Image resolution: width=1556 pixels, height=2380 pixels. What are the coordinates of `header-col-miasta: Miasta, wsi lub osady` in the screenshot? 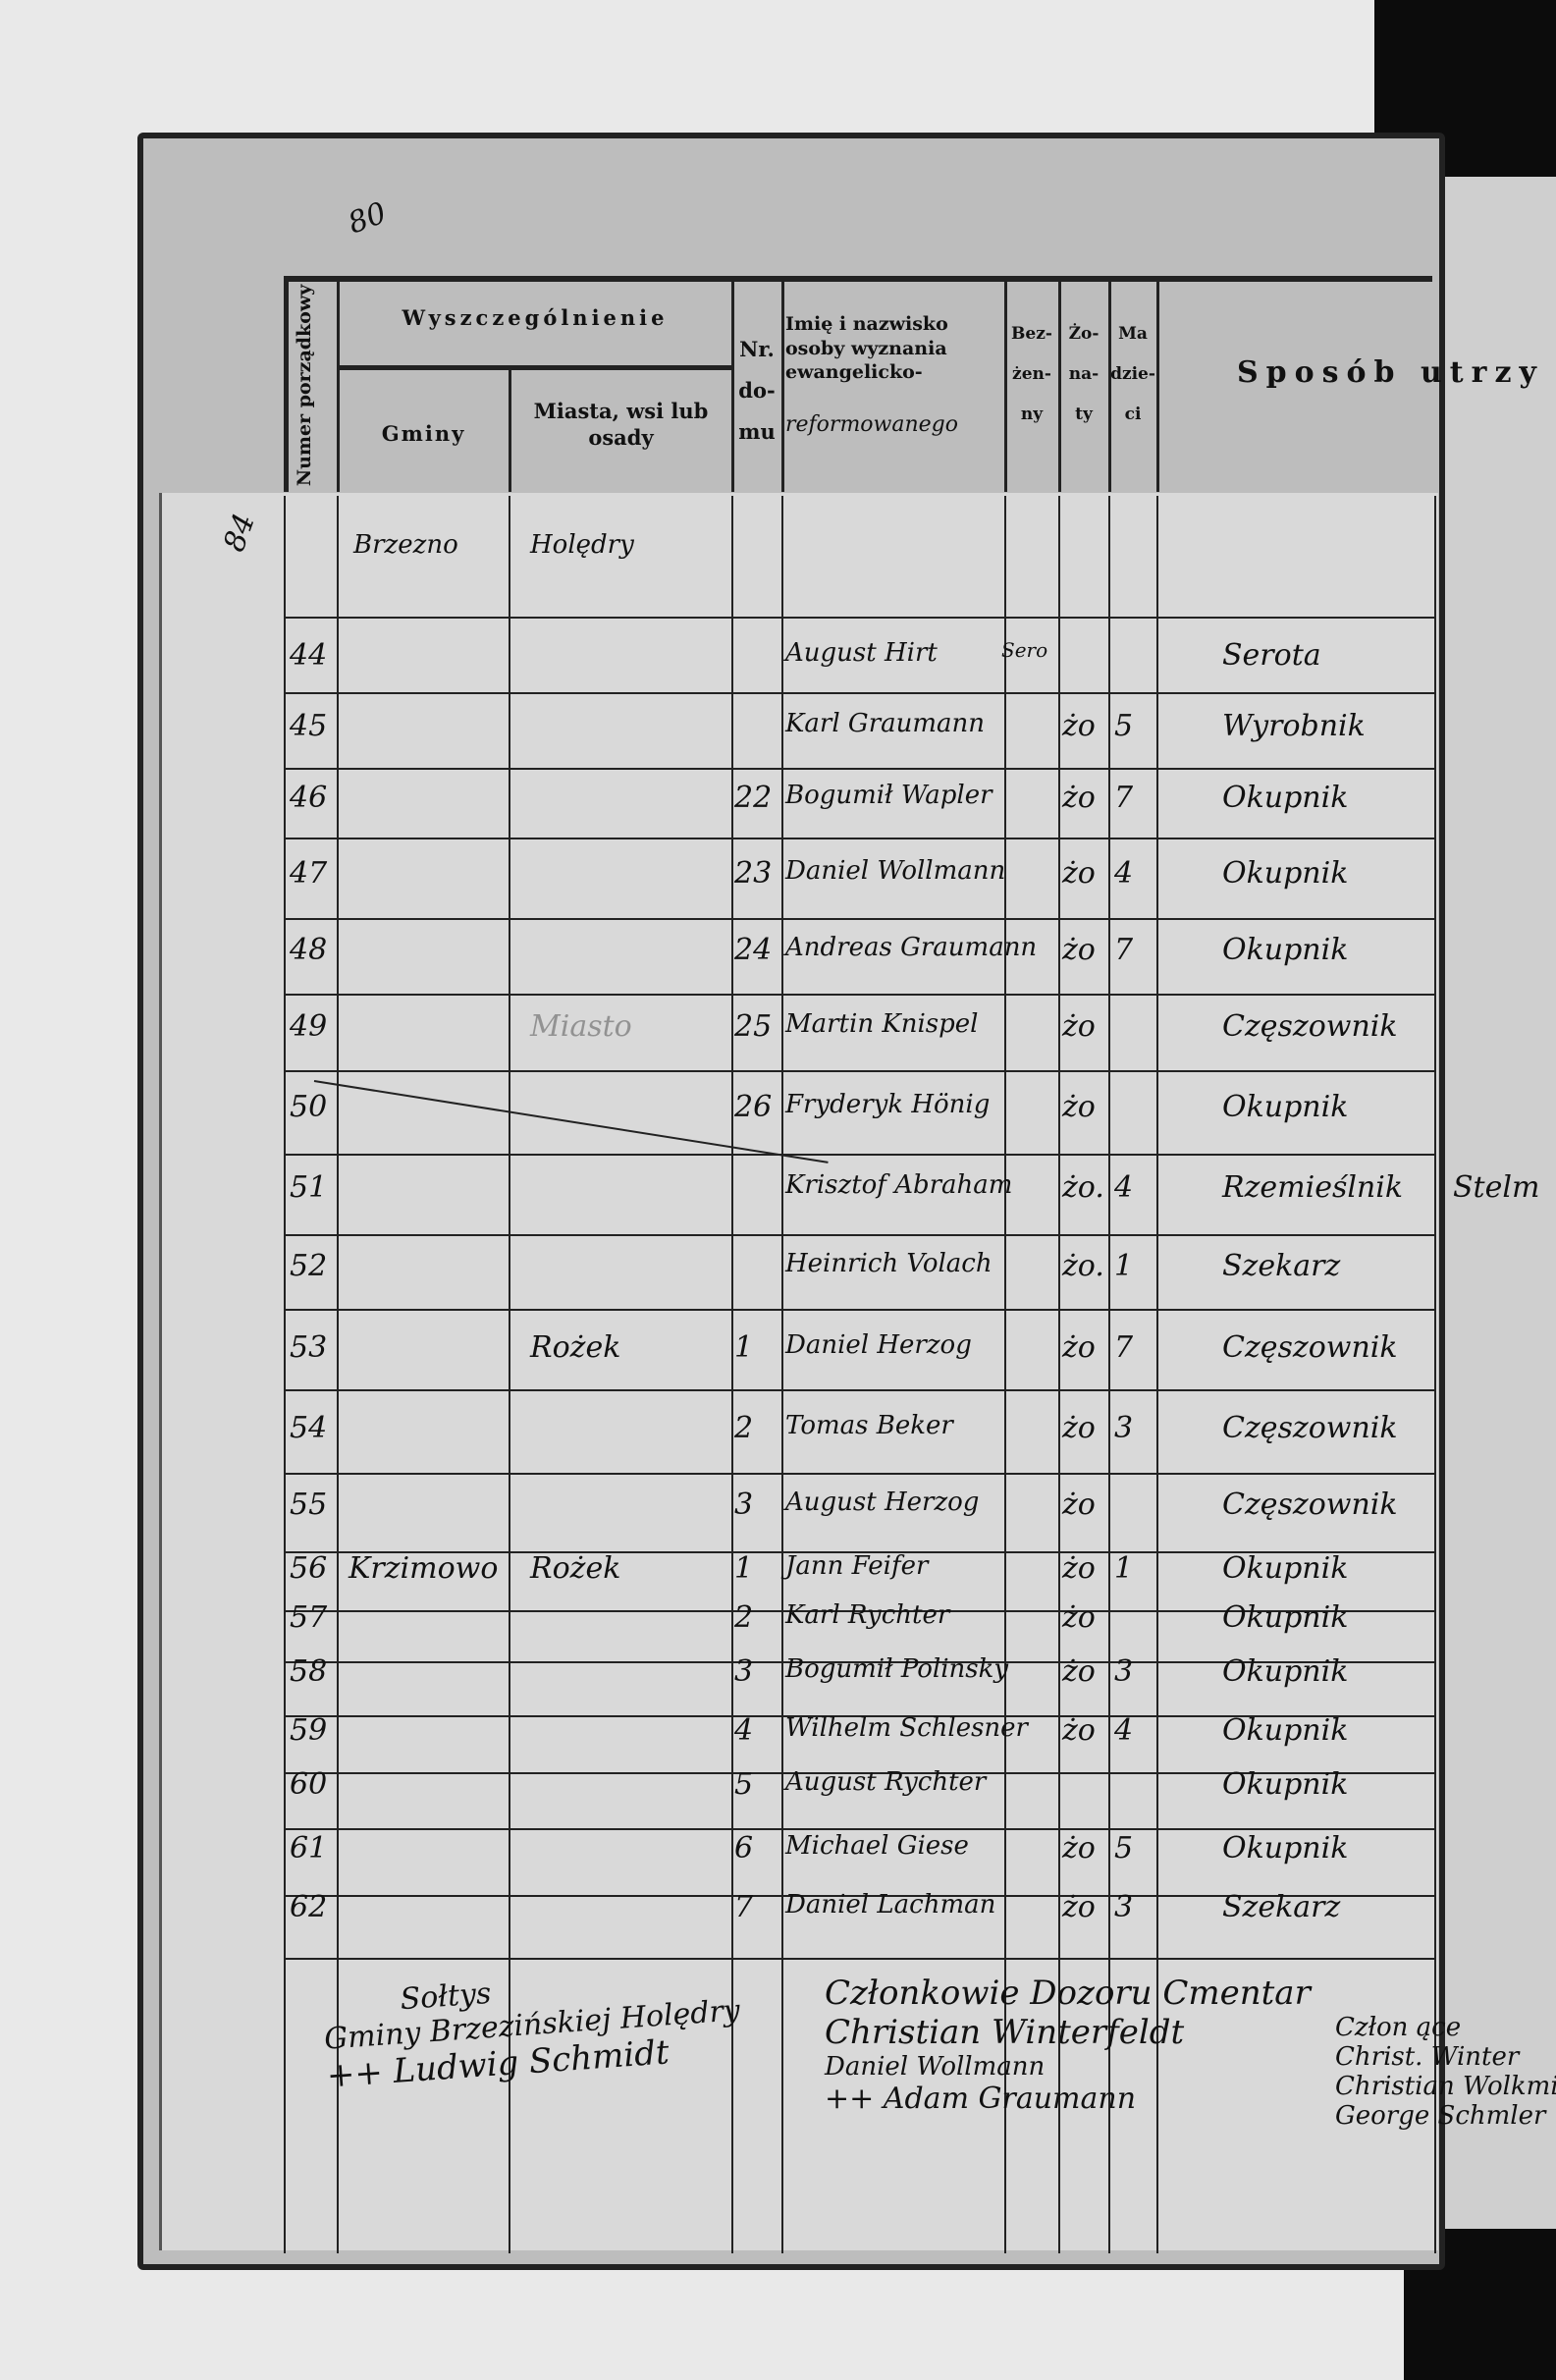 It's located at (621, 425).